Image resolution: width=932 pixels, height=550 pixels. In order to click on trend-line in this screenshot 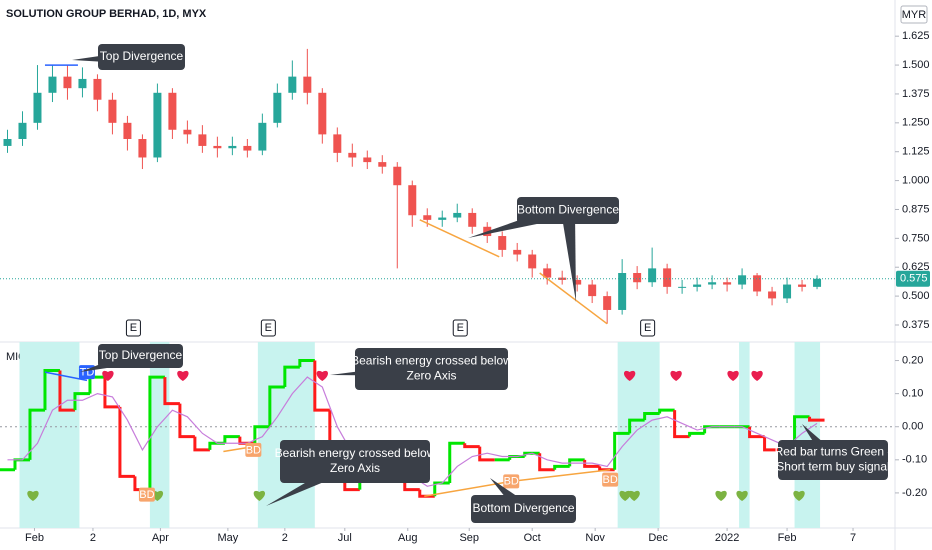, I will do `click(561, 476)`.